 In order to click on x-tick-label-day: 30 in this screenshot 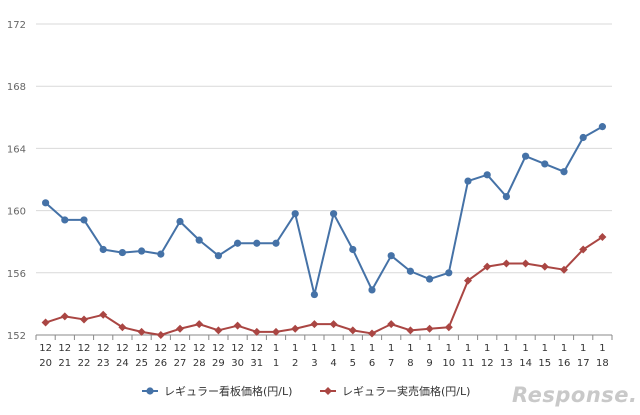, I will do `click(237, 363)`.